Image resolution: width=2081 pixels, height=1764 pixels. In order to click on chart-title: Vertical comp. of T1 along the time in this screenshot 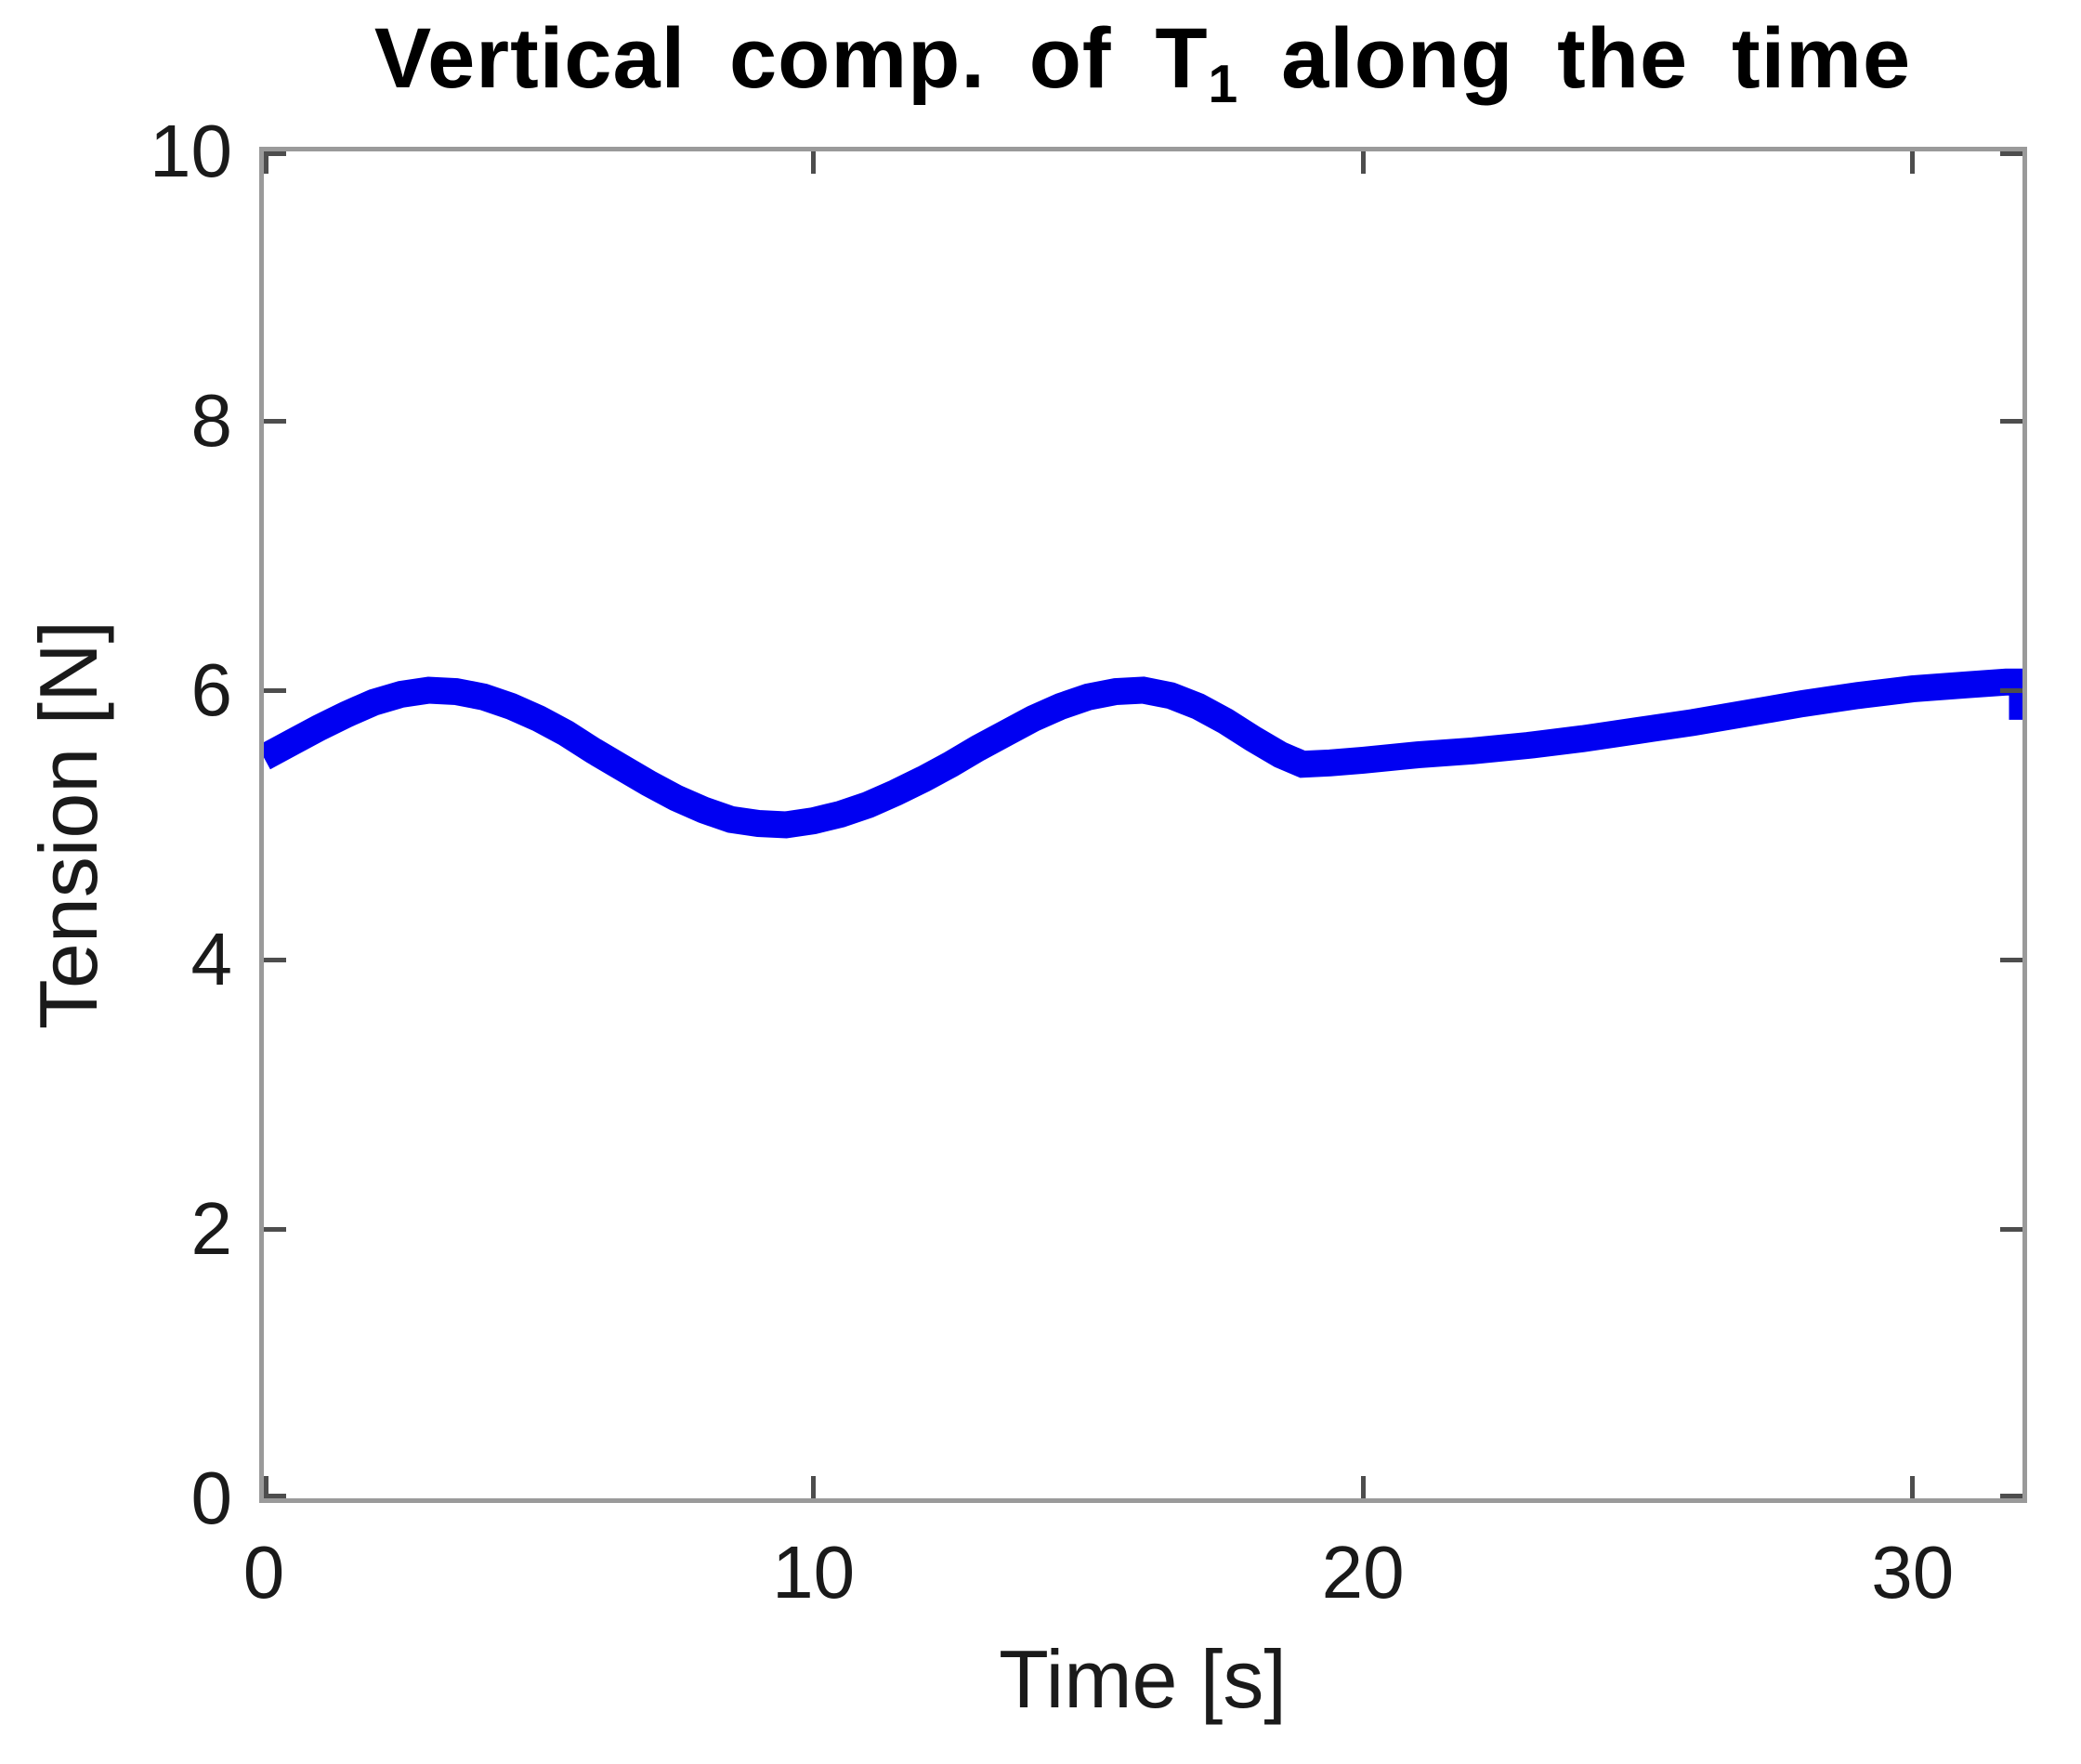, I will do `click(1142, 71)`.